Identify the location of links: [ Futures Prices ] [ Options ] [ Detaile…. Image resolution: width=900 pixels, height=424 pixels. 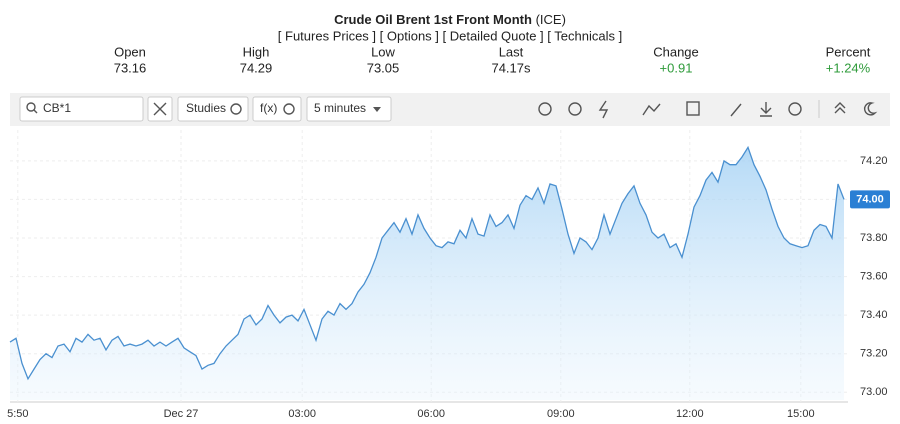
(450, 35).